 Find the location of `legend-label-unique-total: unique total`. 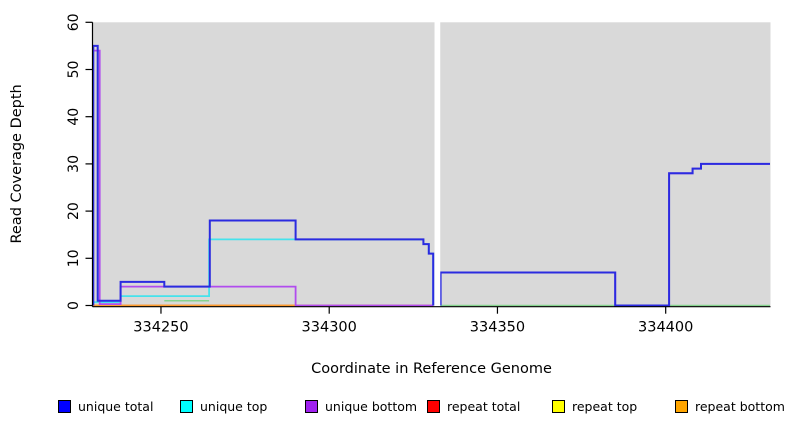

legend-label-unique-total: unique total is located at coordinates (116, 406).